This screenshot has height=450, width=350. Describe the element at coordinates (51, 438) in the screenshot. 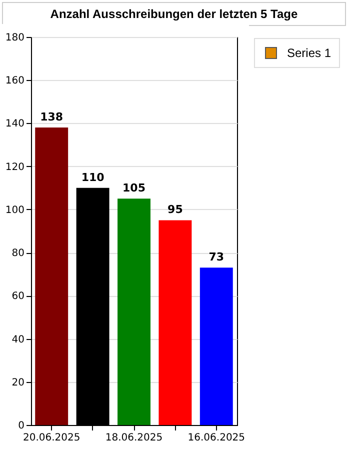

I see `x-tick-label: 20.06.2025` at that location.